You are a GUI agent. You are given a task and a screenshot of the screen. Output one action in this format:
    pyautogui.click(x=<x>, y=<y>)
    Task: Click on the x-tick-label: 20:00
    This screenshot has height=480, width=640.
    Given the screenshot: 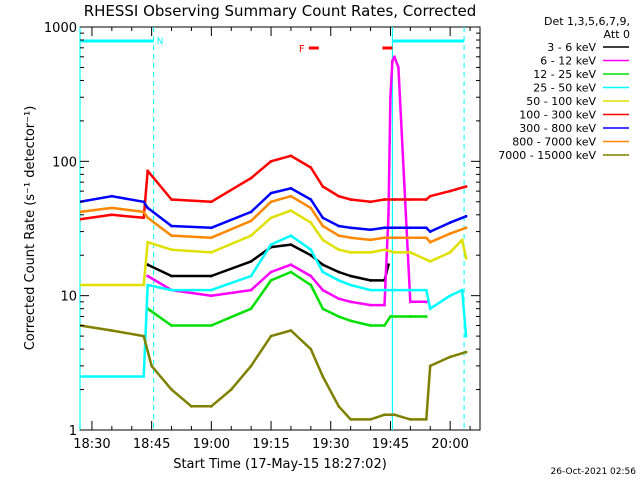 What is the action you would take?
    pyautogui.click(x=449, y=444)
    